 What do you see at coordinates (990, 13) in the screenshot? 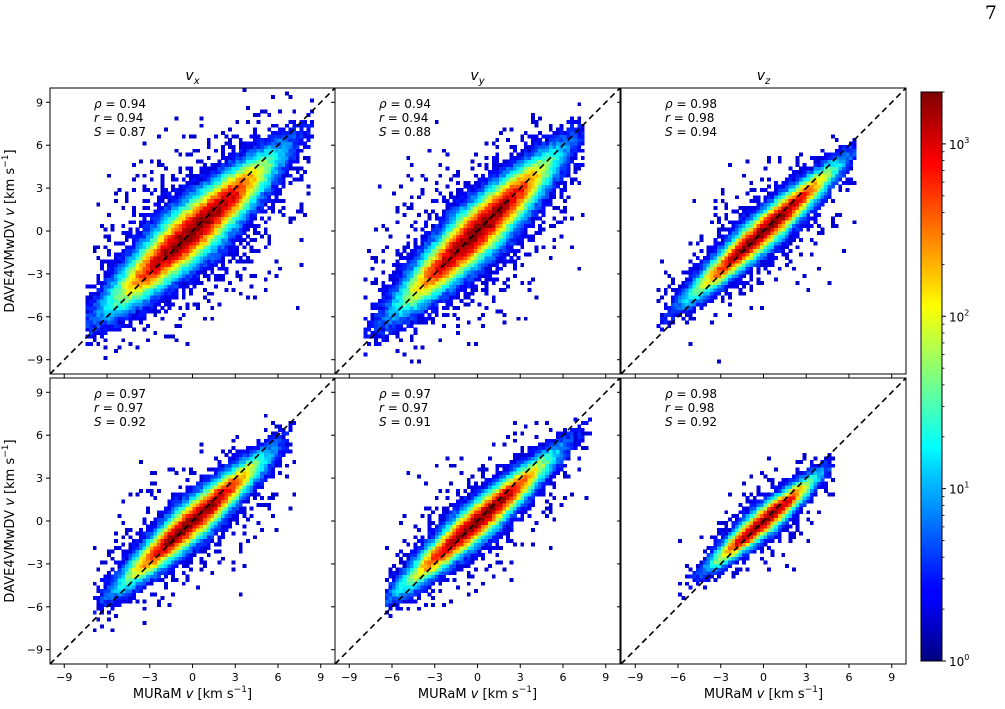
I see `page-number: 7` at bounding box center [990, 13].